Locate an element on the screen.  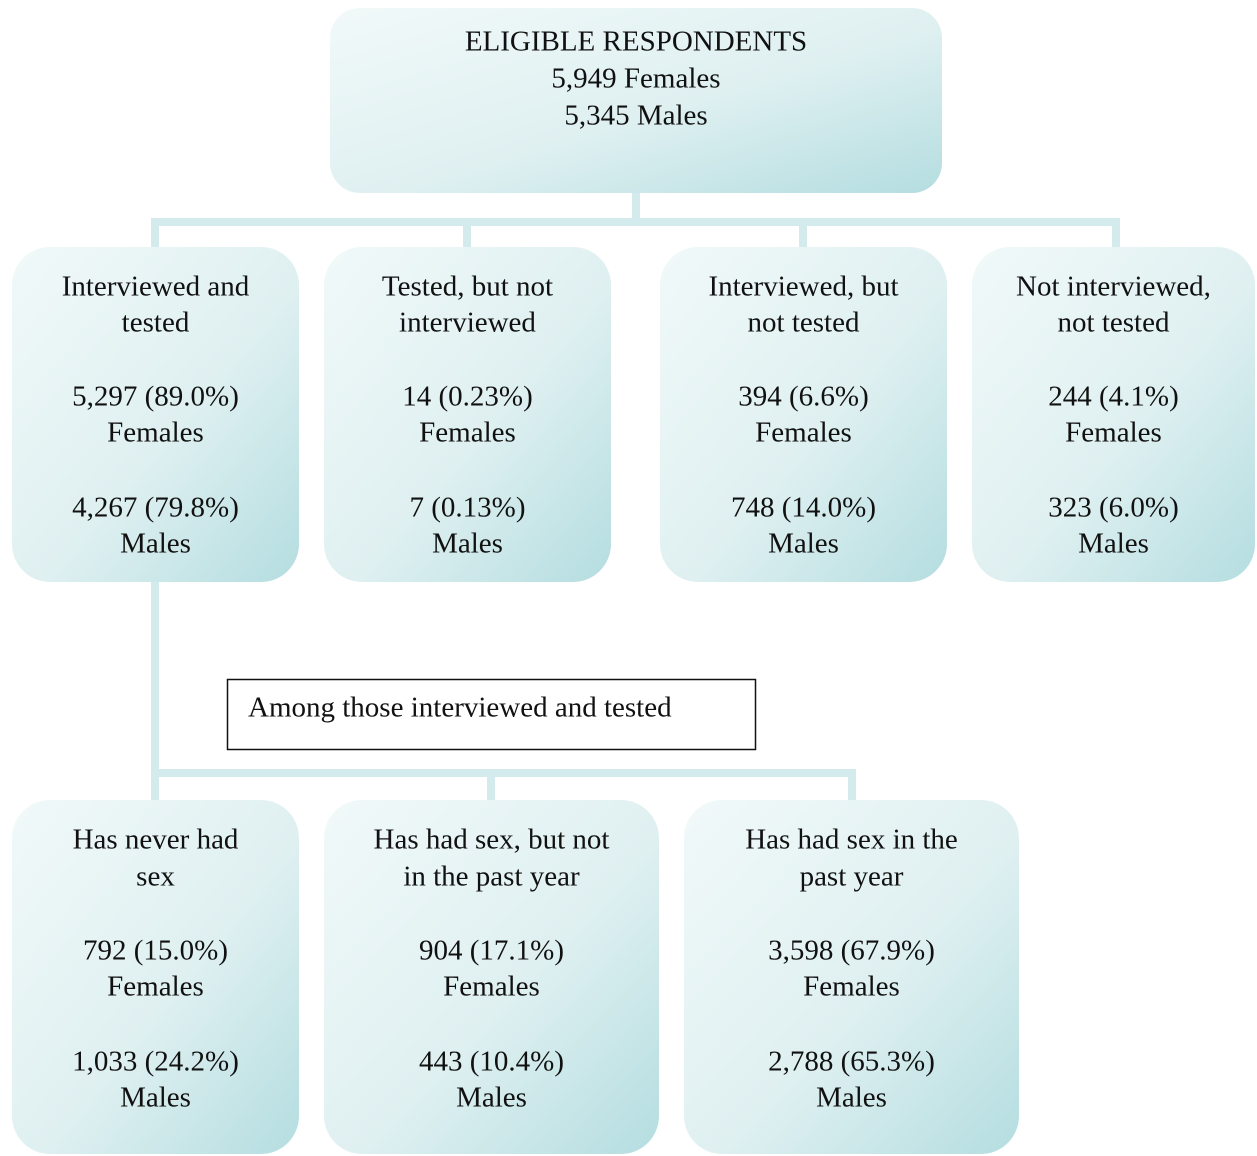
node-text: 5,297 (89.0%) is located at coordinates (155, 397).